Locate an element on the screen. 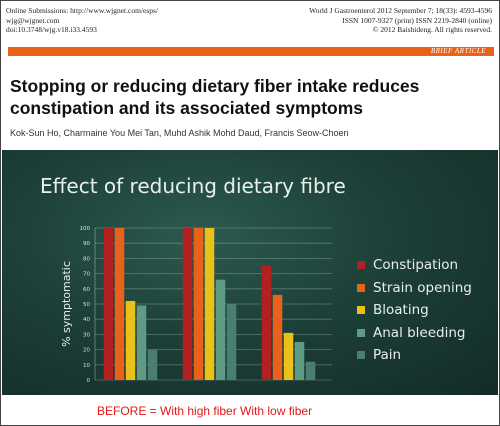  y-tick-label: 50 is located at coordinates (86, 305).